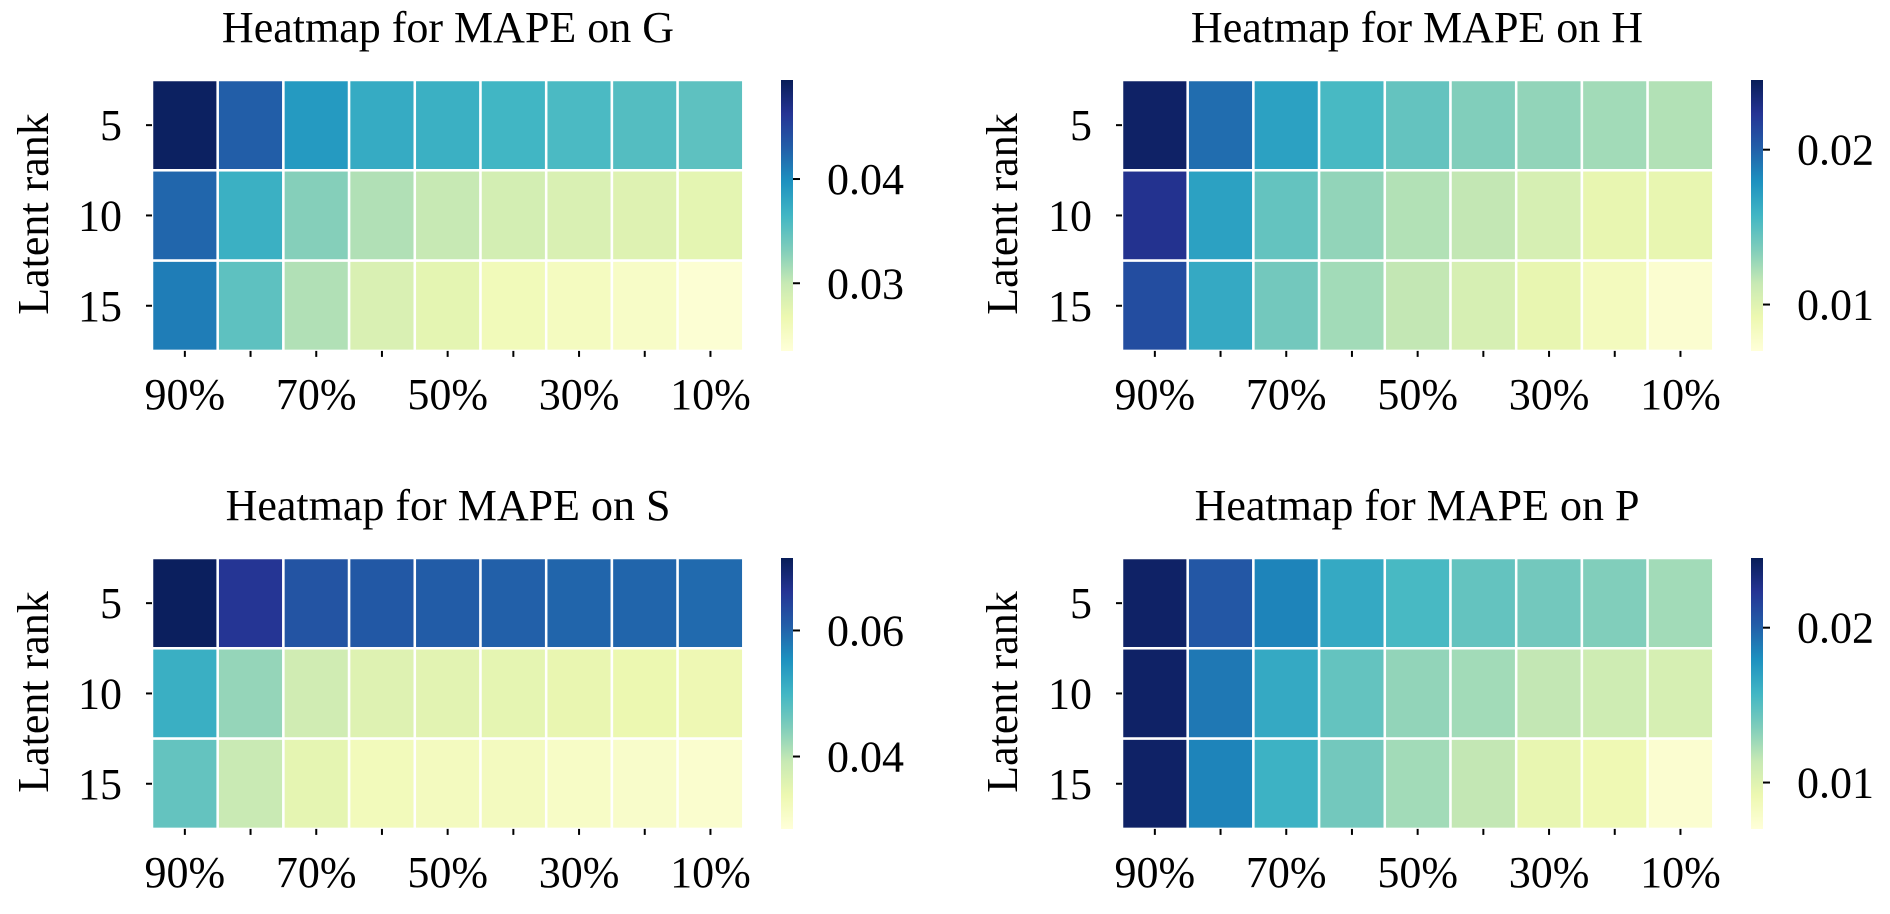 This screenshot has width=1890, height=914. I want to click on colorbar-tick-label: 0.03, so click(865, 283).